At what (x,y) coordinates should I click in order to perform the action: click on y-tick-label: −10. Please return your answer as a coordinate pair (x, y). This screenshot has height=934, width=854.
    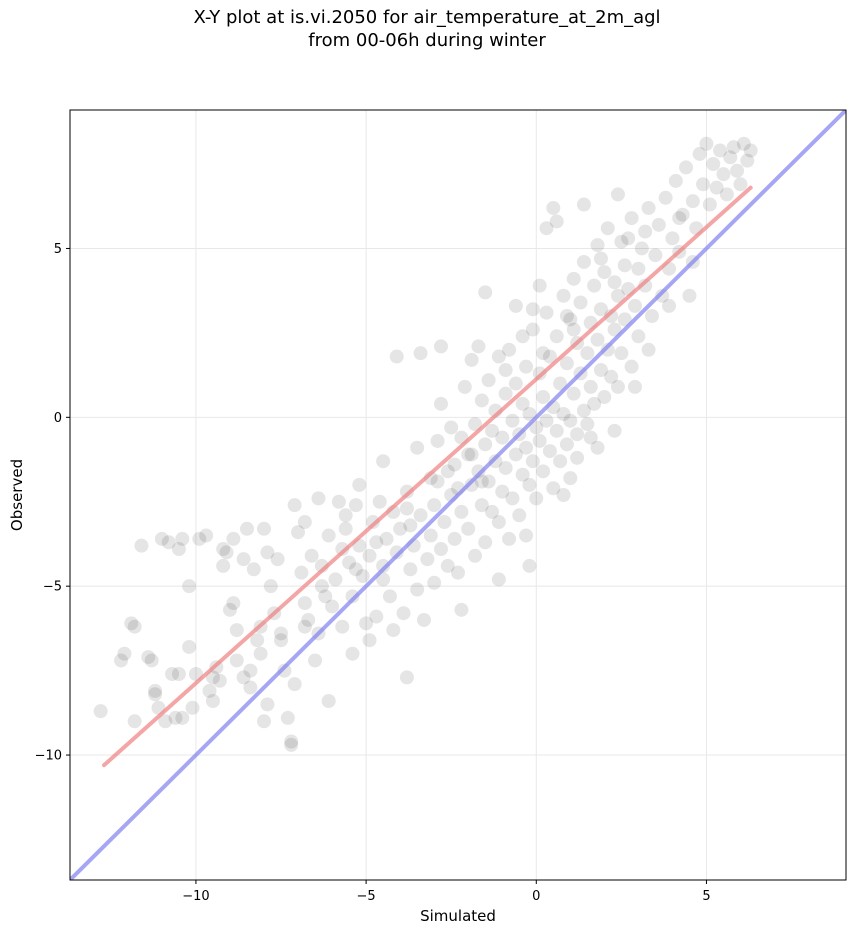
    Looking at the image, I should click on (48, 756).